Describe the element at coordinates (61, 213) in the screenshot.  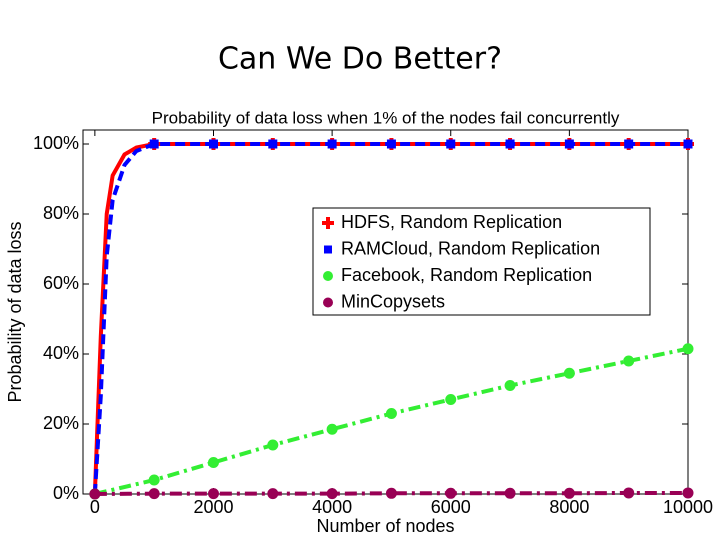
I see `y-tick-label: 80%` at that location.